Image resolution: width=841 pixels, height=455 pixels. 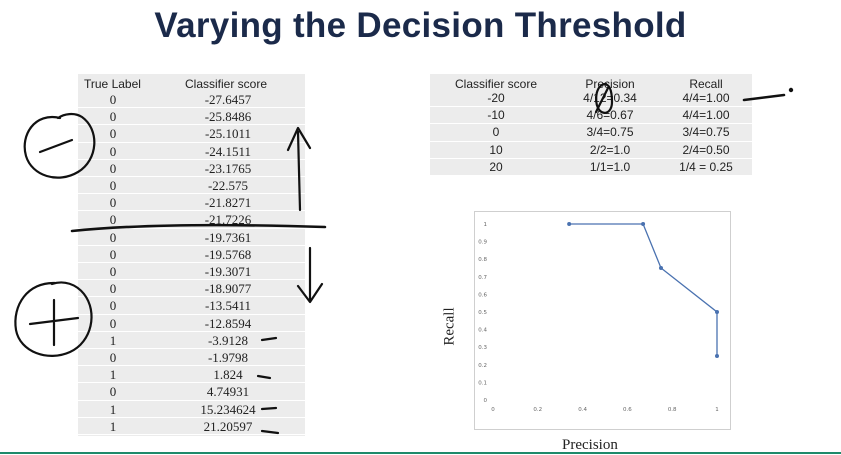 I want to click on table-row: 0 -24.1511, so click(x=191, y=151).